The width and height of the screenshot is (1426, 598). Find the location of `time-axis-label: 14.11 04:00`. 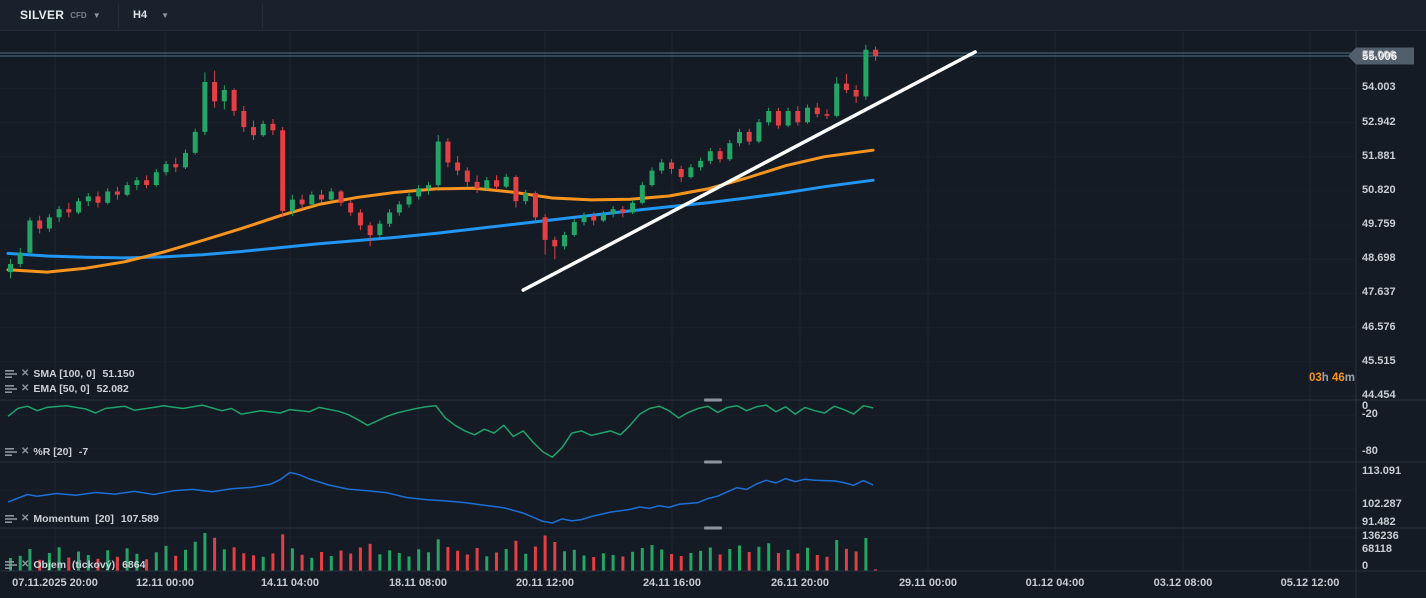

time-axis-label: 14.11 04:00 is located at coordinates (290, 583).